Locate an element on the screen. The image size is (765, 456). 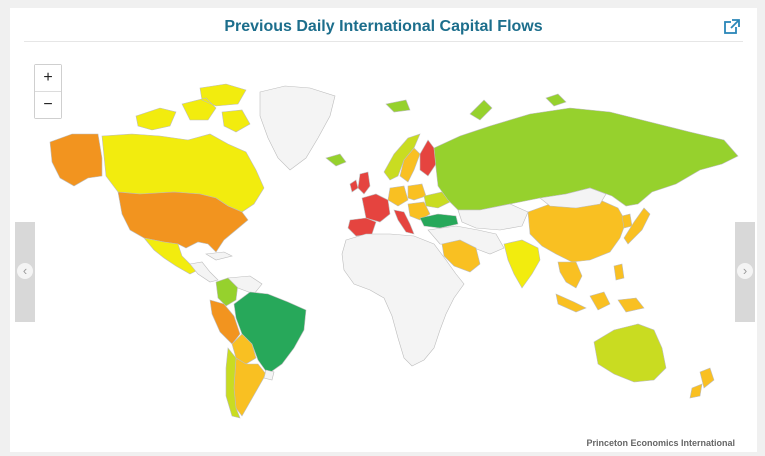
region-russia-islands is located at coordinates (476, 107).